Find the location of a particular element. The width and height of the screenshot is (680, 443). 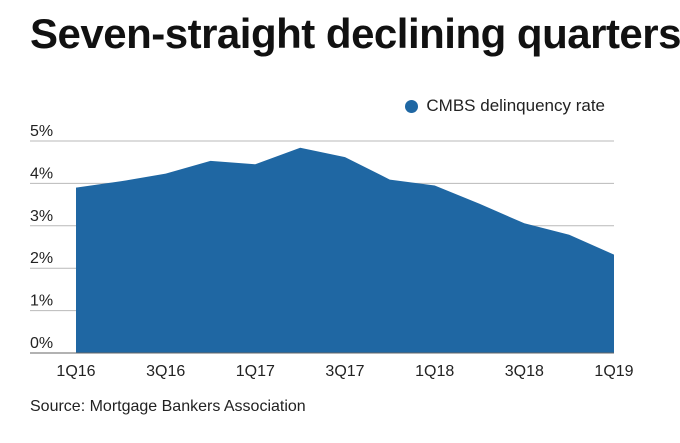

x-tick-label: 1Q16 is located at coordinates (75, 371).